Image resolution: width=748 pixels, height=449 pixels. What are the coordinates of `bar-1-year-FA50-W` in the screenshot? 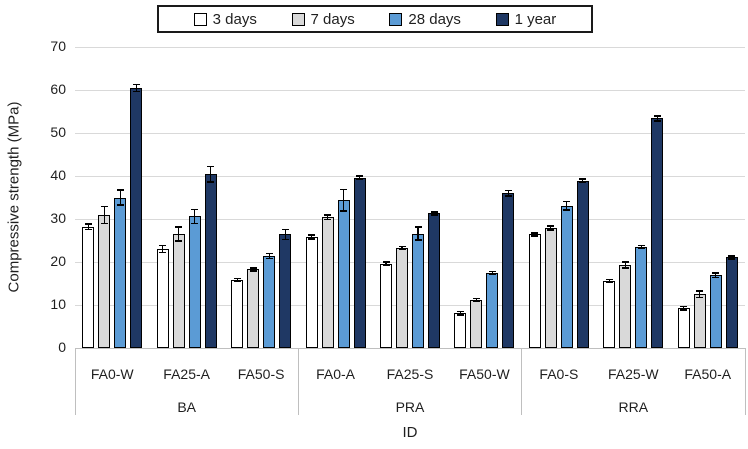 It's located at (508, 270).